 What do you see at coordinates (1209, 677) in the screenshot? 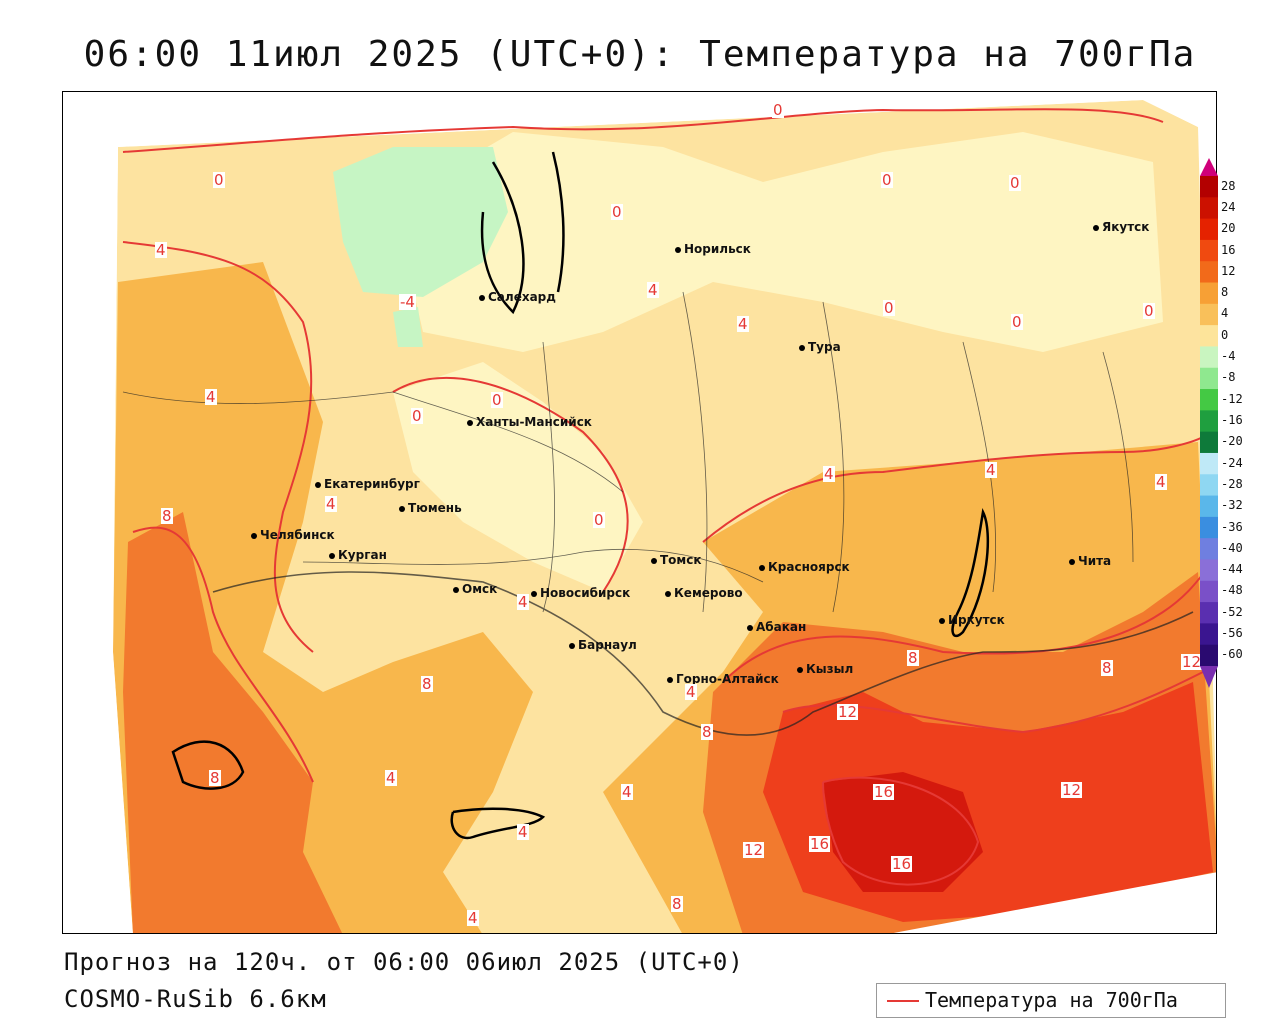
I see `colorbar-bottom-arrow` at bounding box center [1209, 677].